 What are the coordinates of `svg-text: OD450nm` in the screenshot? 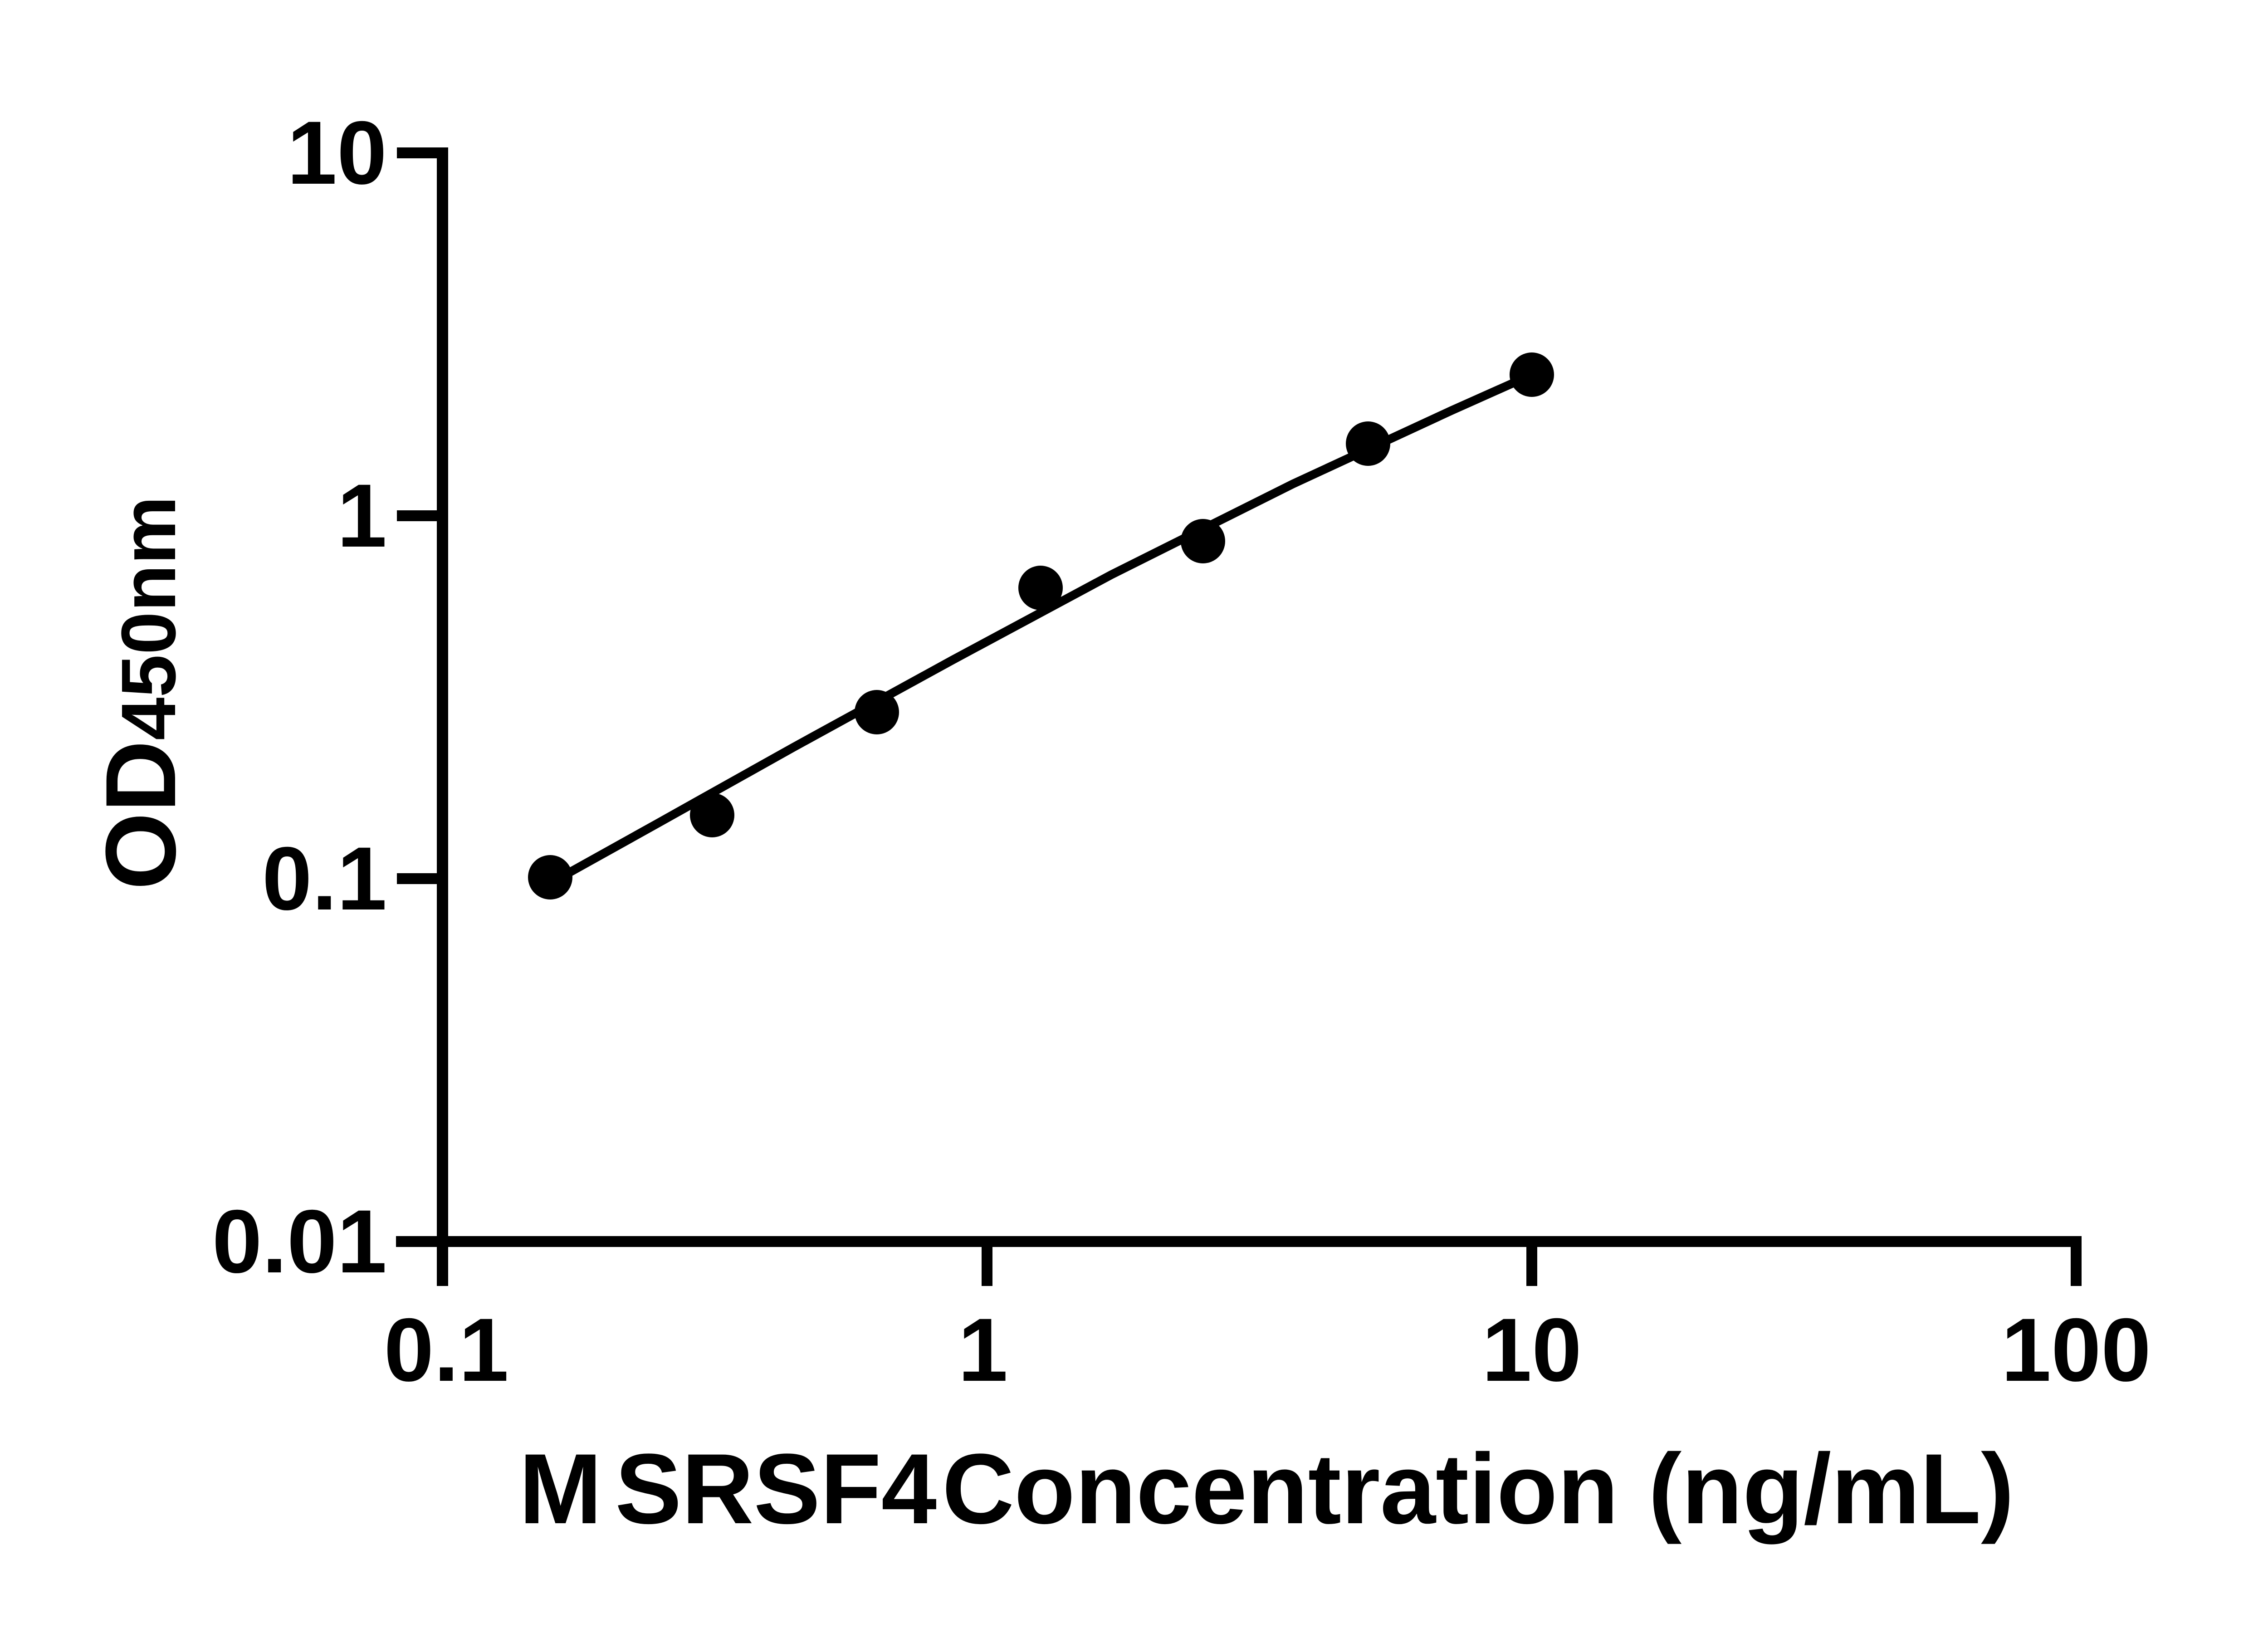 It's located at (140, 693).